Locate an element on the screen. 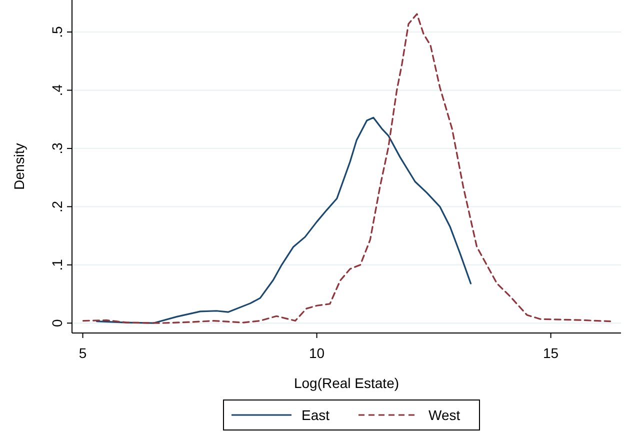  y-tick-label: .2 is located at coordinates (57, 206).